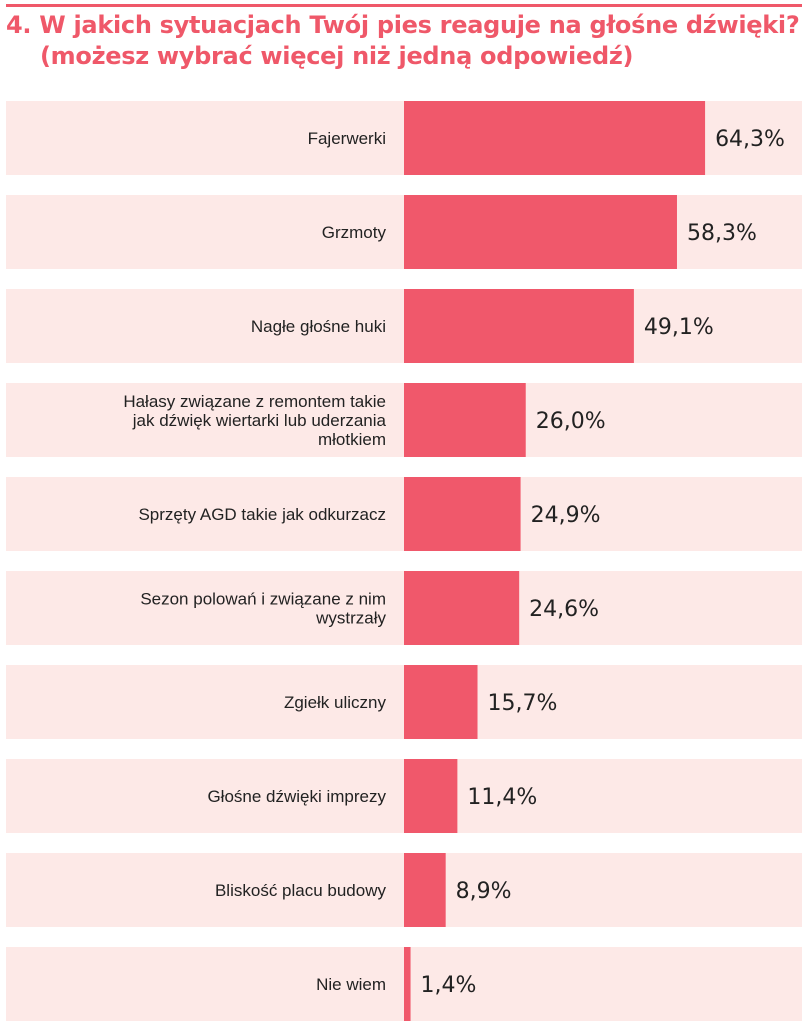 The width and height of the screenshot is (808, 1024). I want to click on title-rule, so click(404, 5).